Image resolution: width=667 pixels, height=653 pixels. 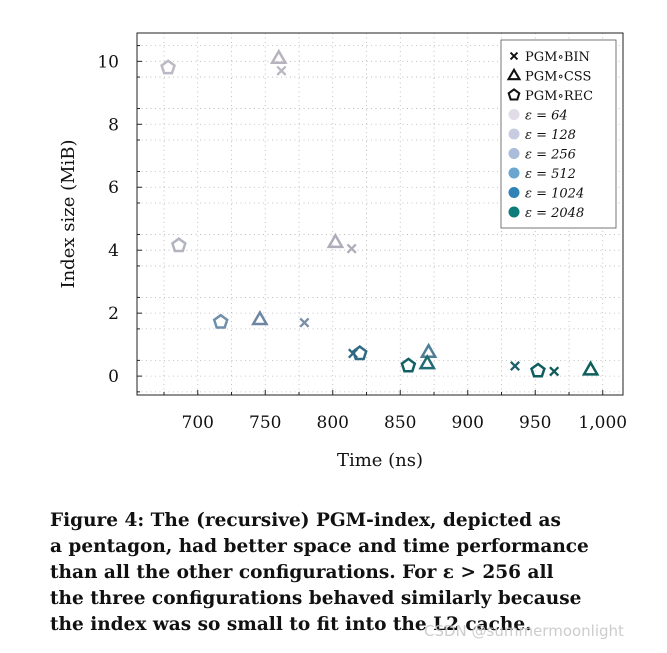 I want to click on legend-frame, so click(x=558, y=134).